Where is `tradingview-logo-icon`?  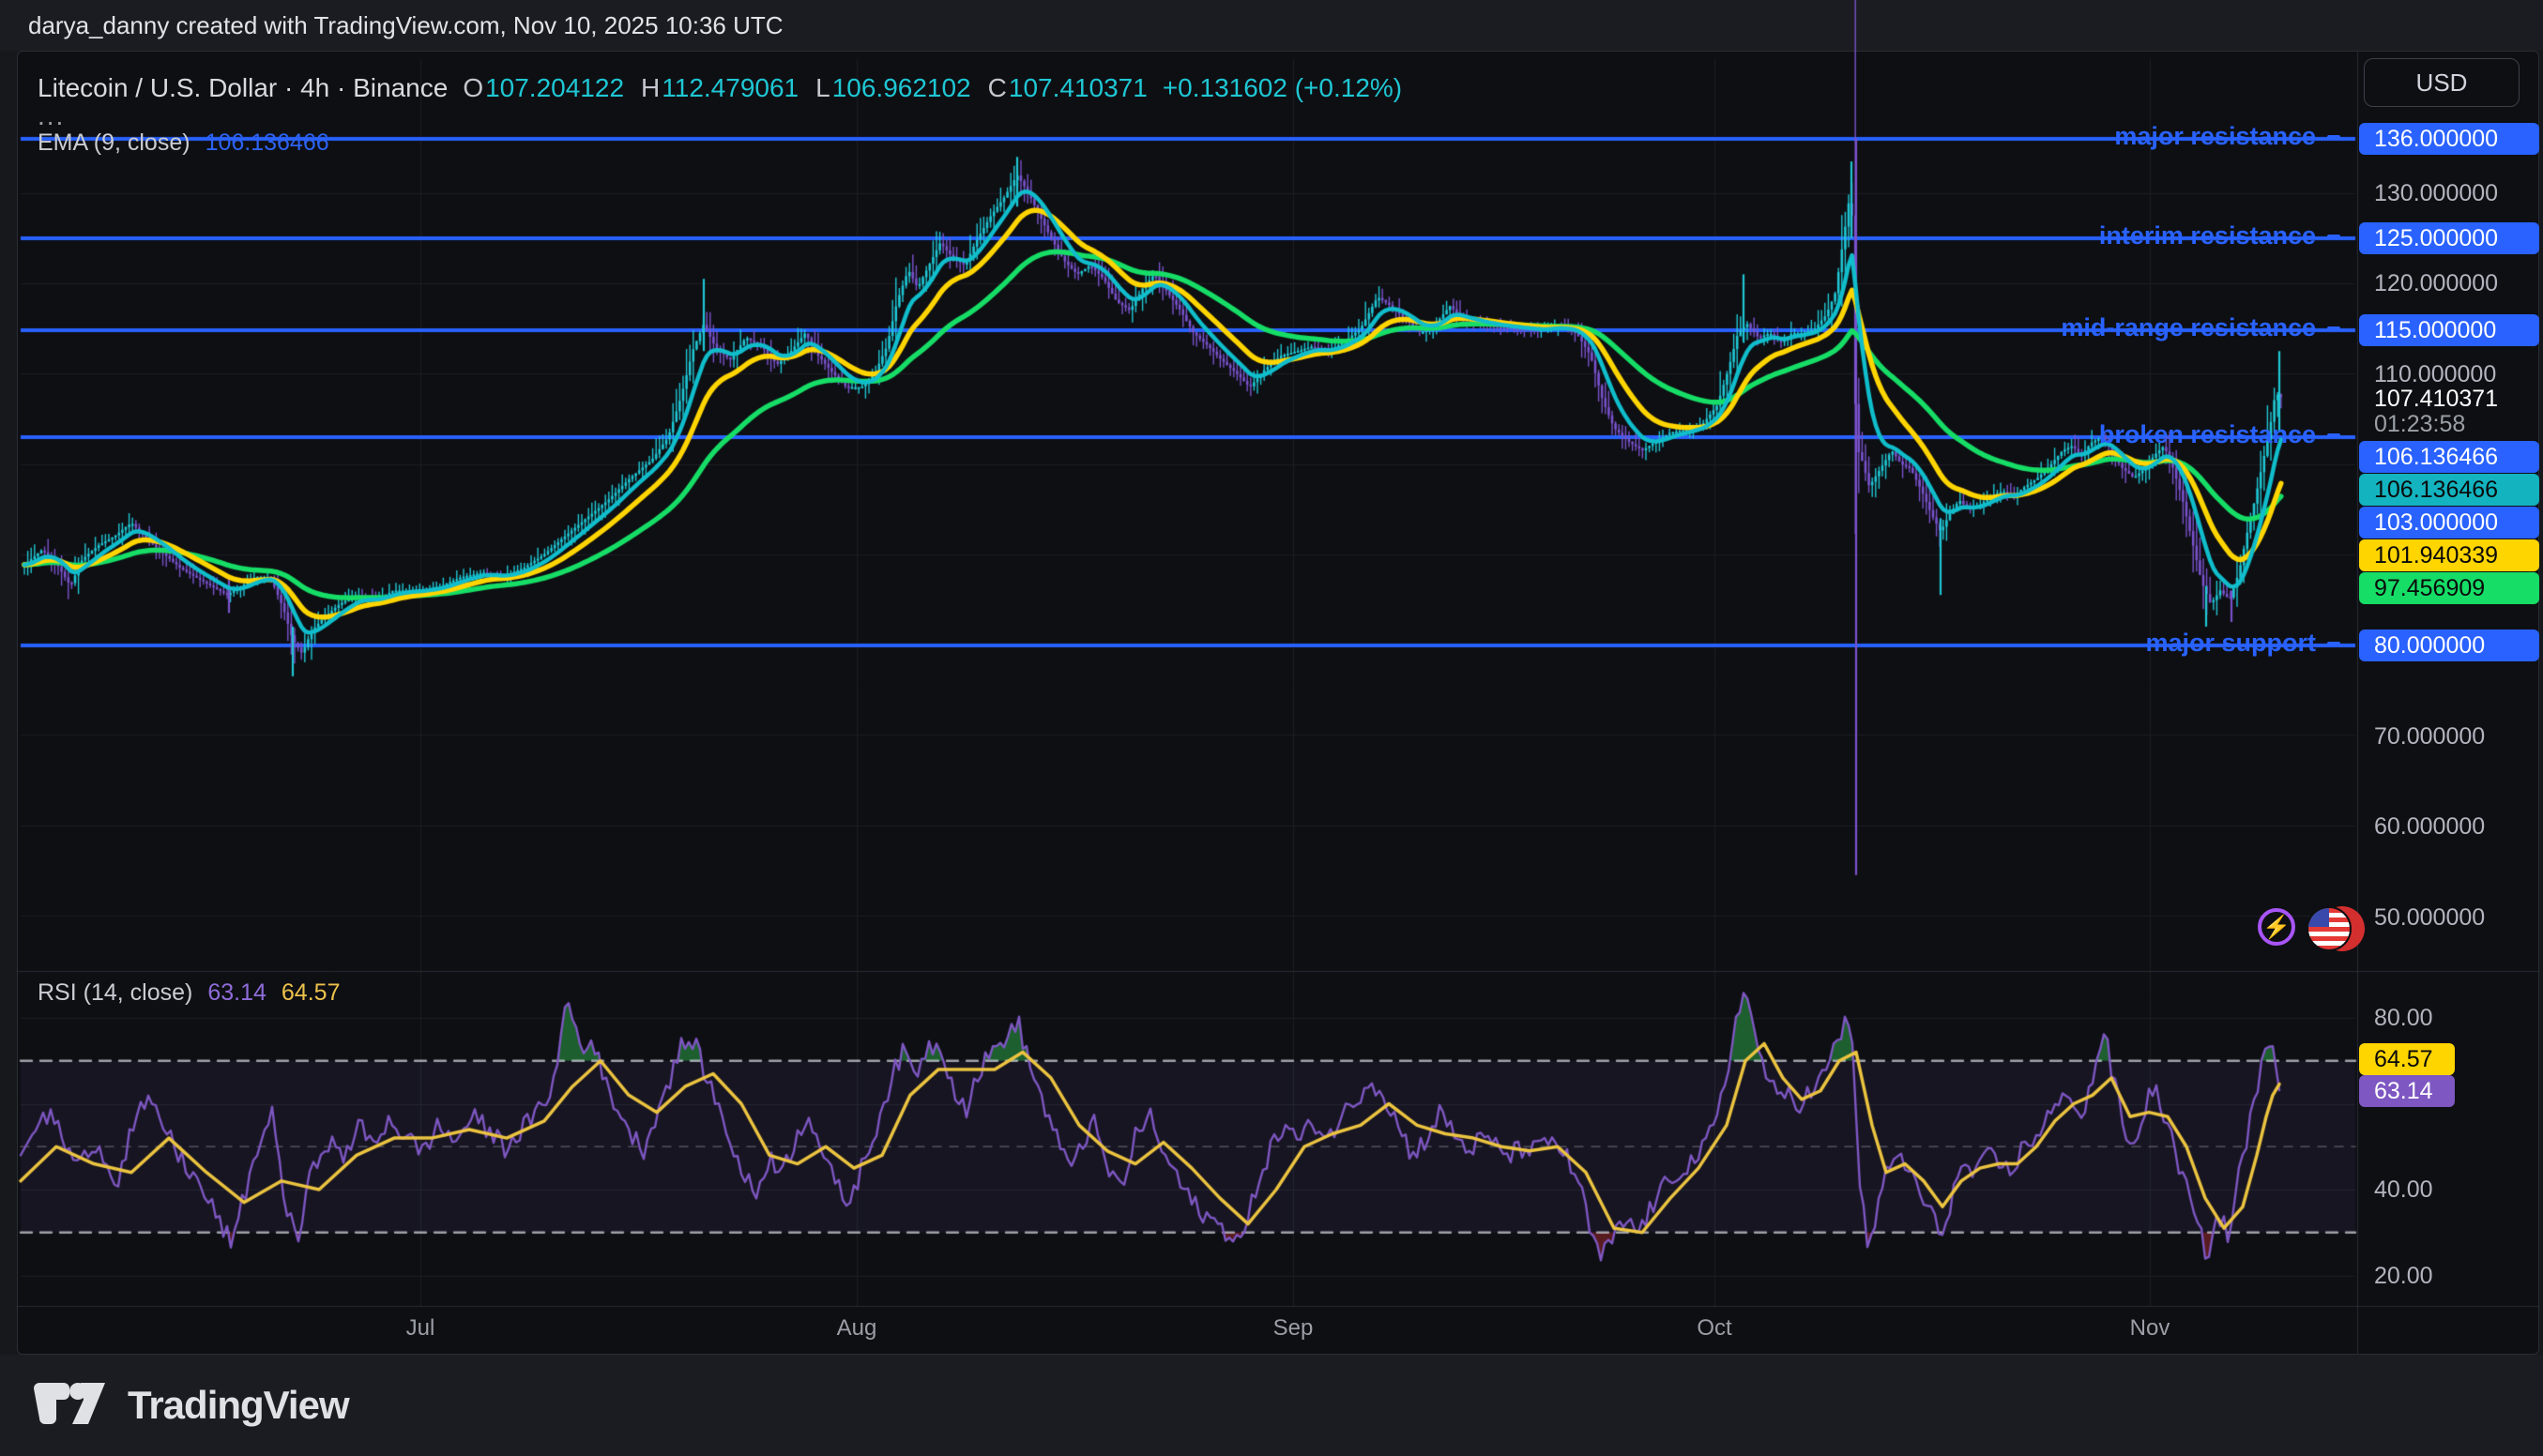
tradingview-logo-icon is located at coordinates (69, 1403).